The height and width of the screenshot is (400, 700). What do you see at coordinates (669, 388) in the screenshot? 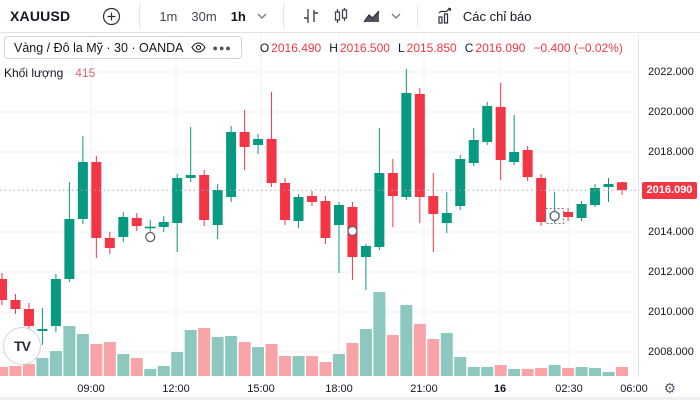
I see `axis-settings-gear-icon: ⚙` at bounding box center [669, 388].